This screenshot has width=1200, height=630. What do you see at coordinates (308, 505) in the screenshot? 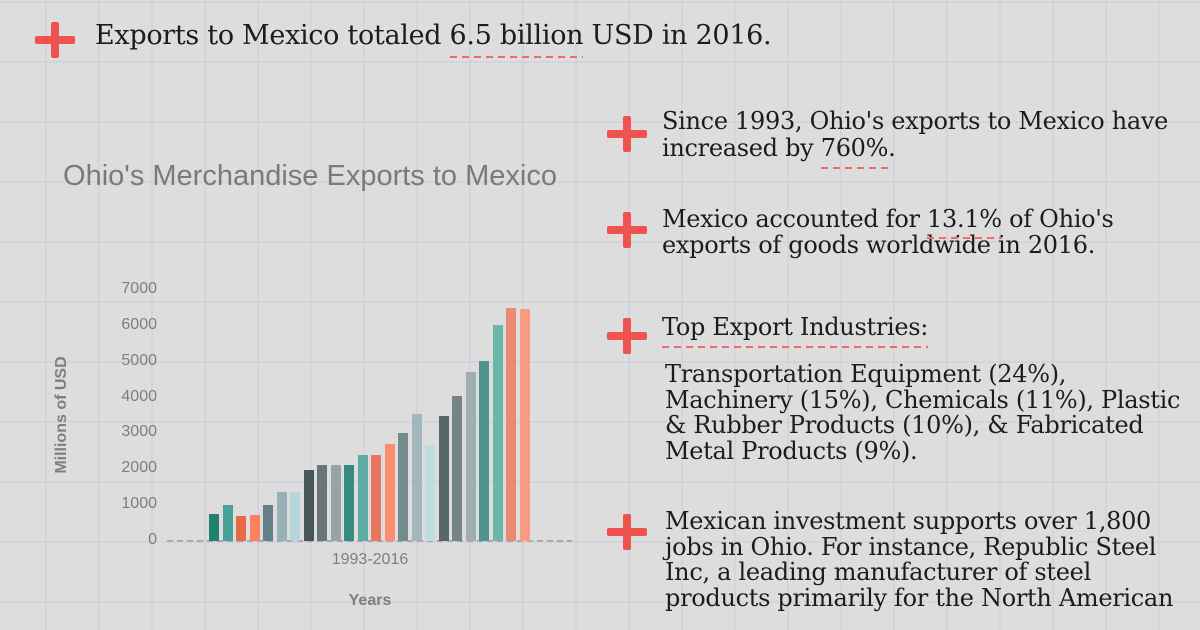
I see `bar-2000` at bounding box center [308, 505].